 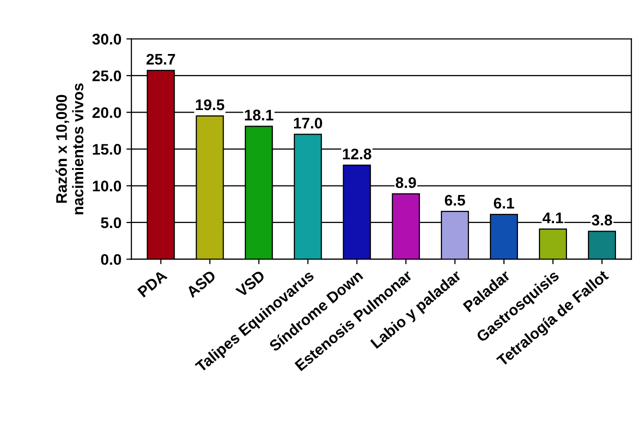 I want to click on data-label: 6.5, so click(x=455, y=200).